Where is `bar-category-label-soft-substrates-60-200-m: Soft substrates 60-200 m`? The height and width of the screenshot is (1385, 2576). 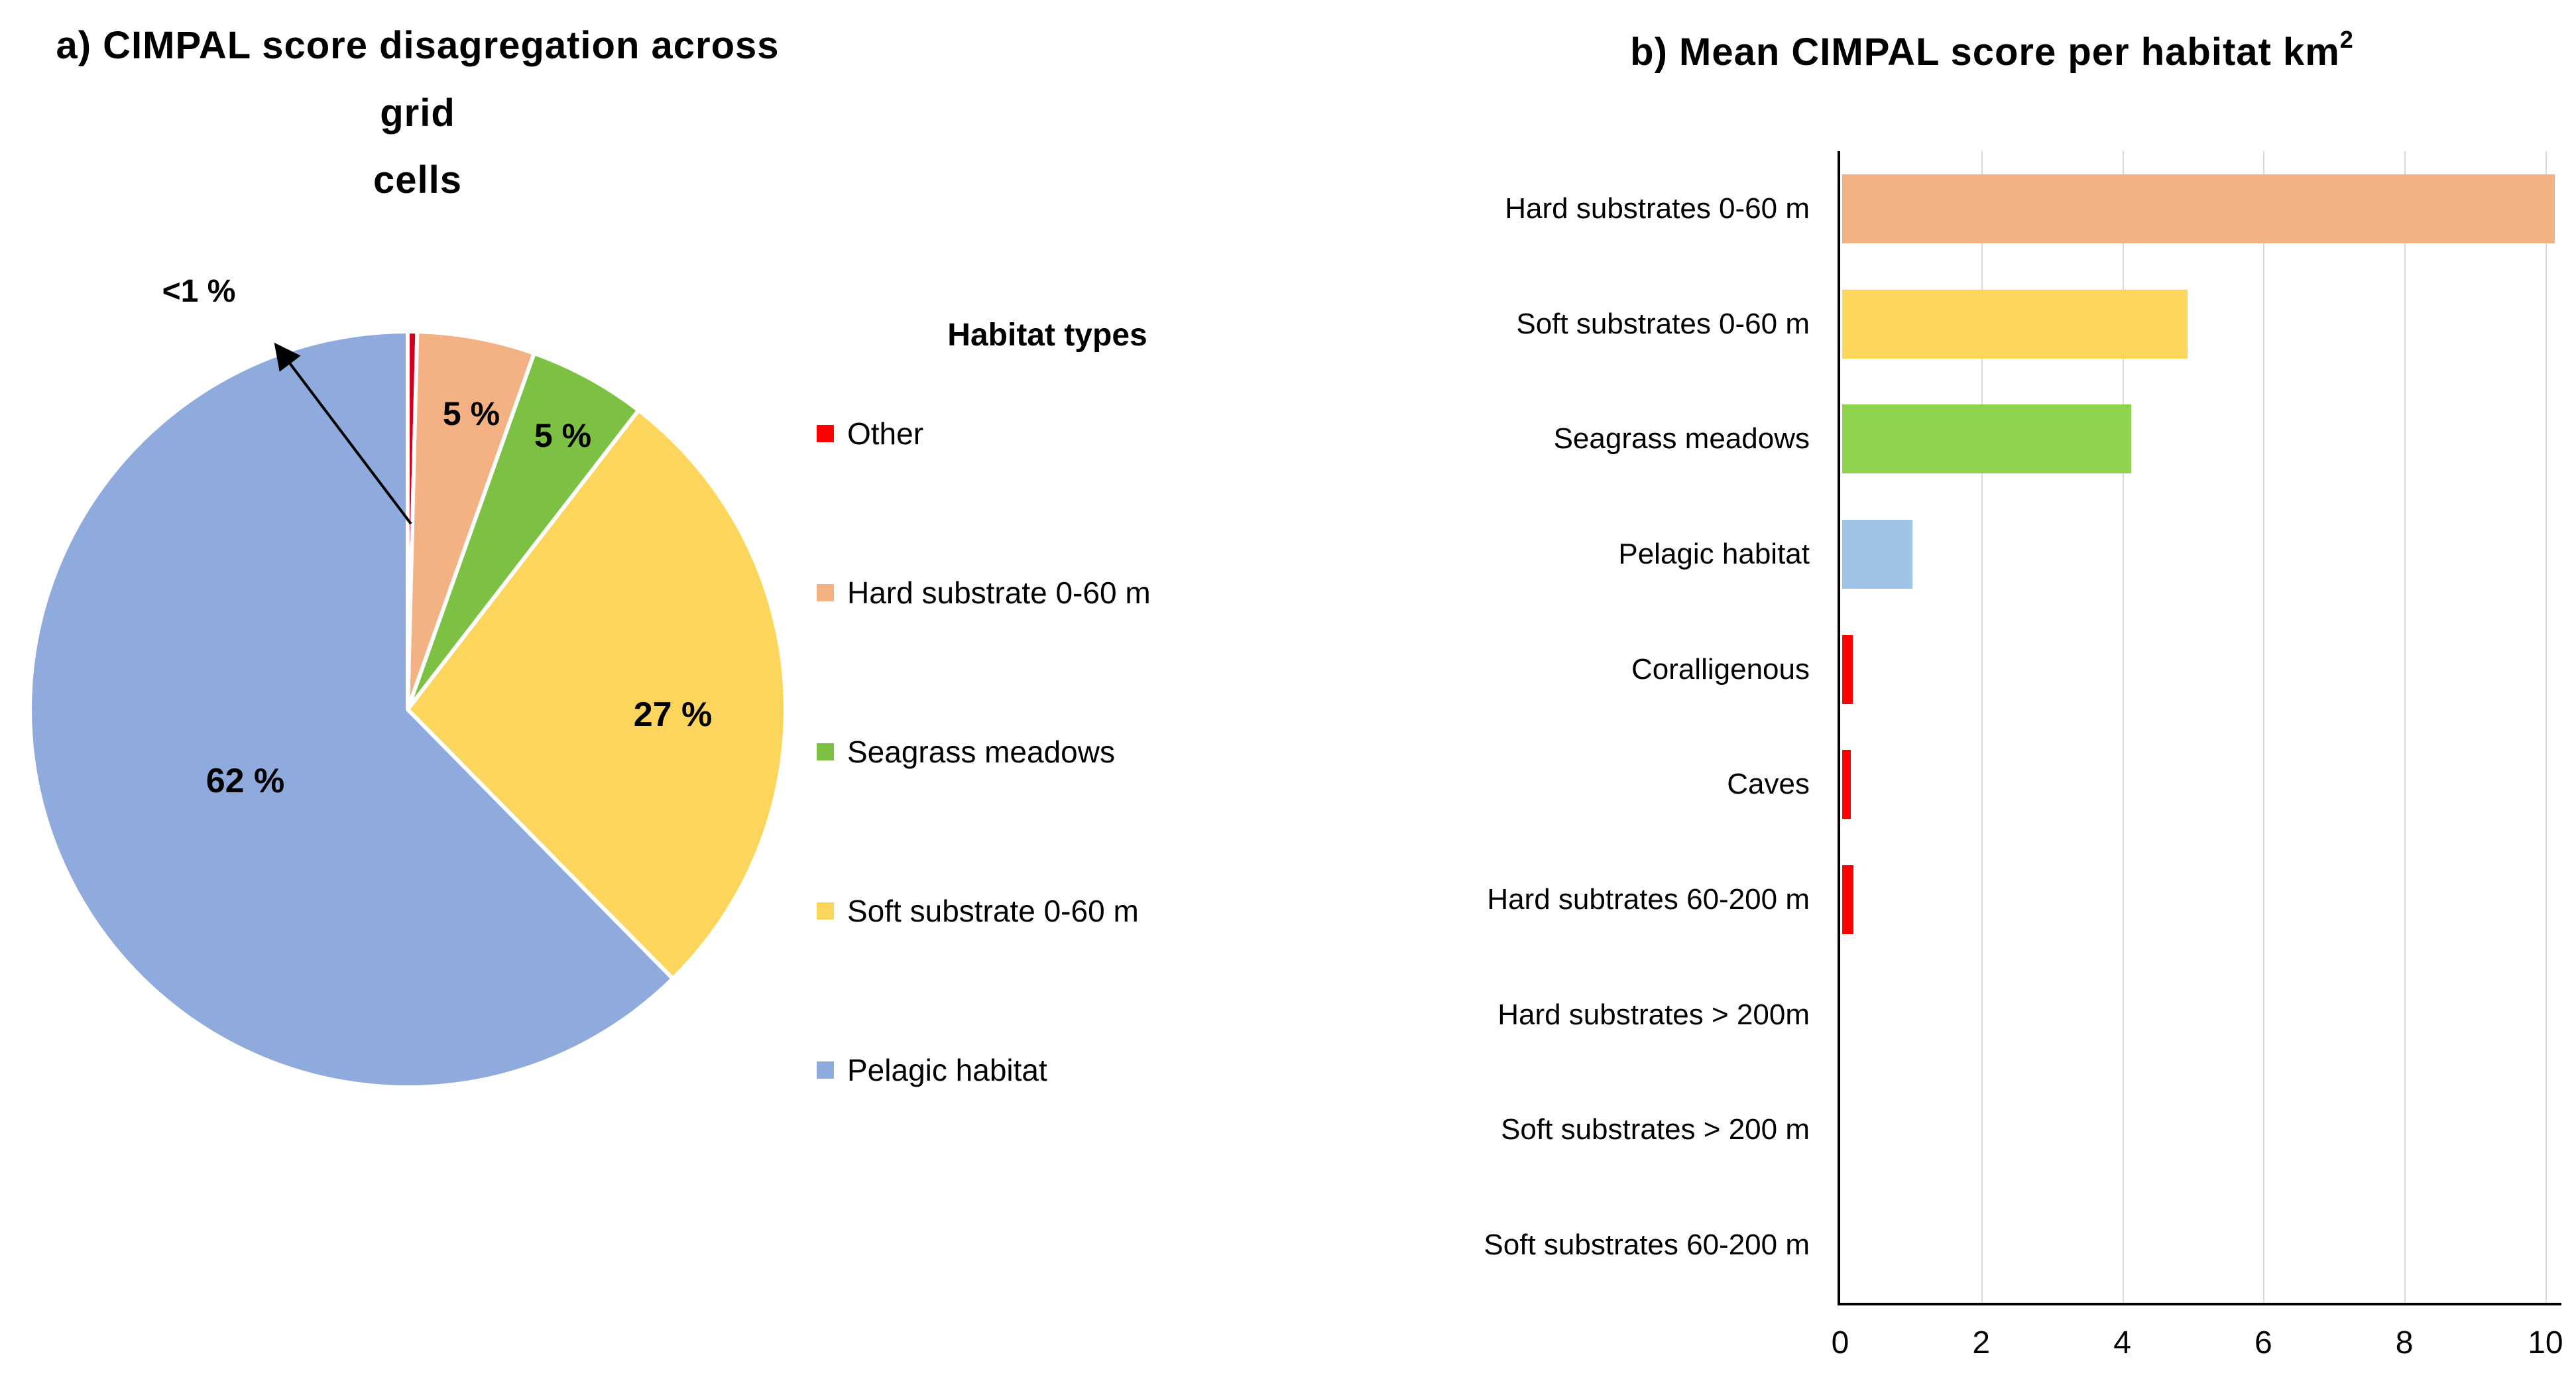
bar-category-label-soft-substrates-60-200-m: Soft substrates 60-200 m is located at coordinates (1647, 1245).